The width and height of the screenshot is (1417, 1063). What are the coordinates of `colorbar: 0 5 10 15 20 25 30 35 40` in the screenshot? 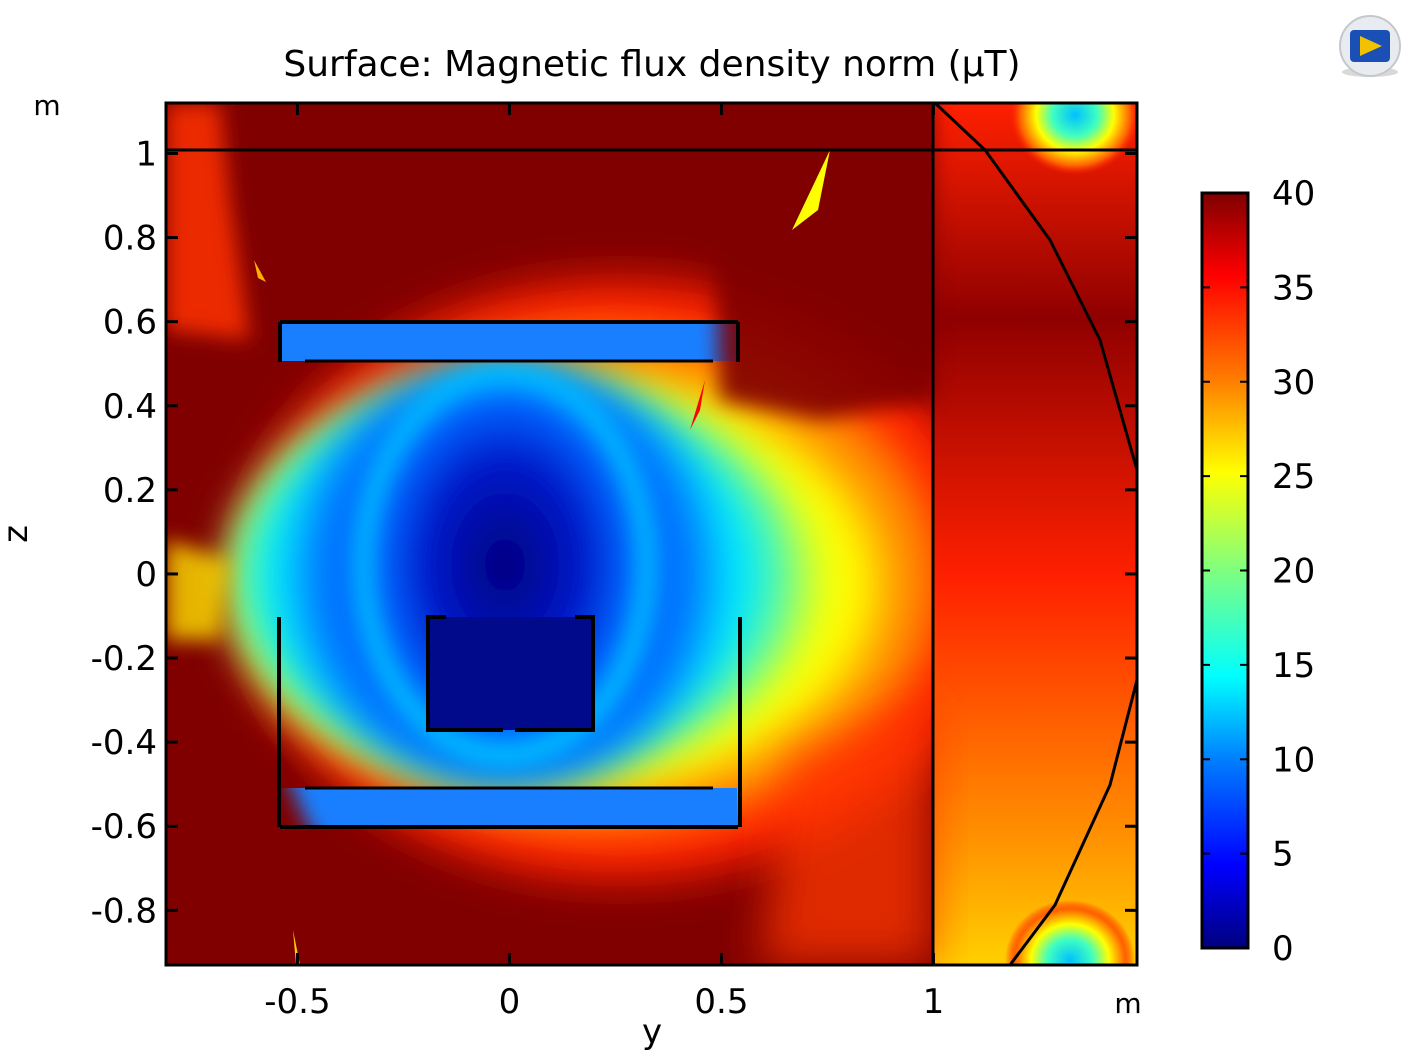 It's located at (1257, 571).